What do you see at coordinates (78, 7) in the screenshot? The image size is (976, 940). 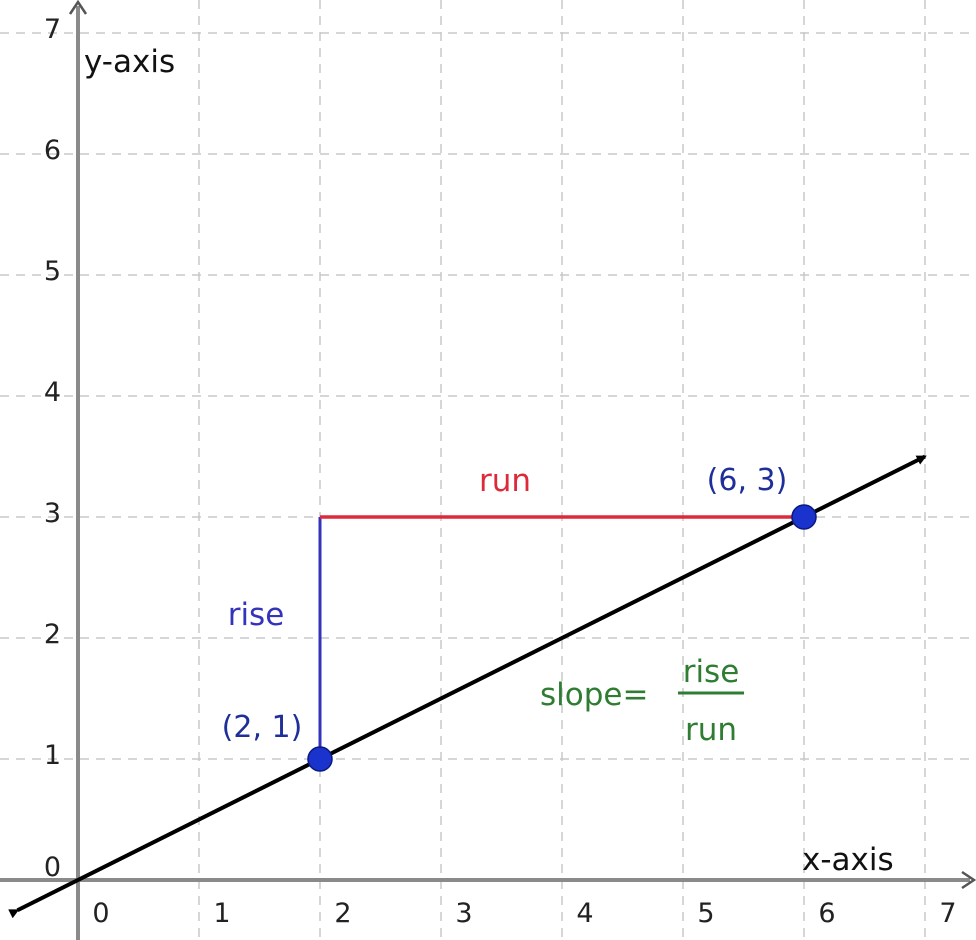 I see `y-axis-arrow` at bounding box center [78, 7].